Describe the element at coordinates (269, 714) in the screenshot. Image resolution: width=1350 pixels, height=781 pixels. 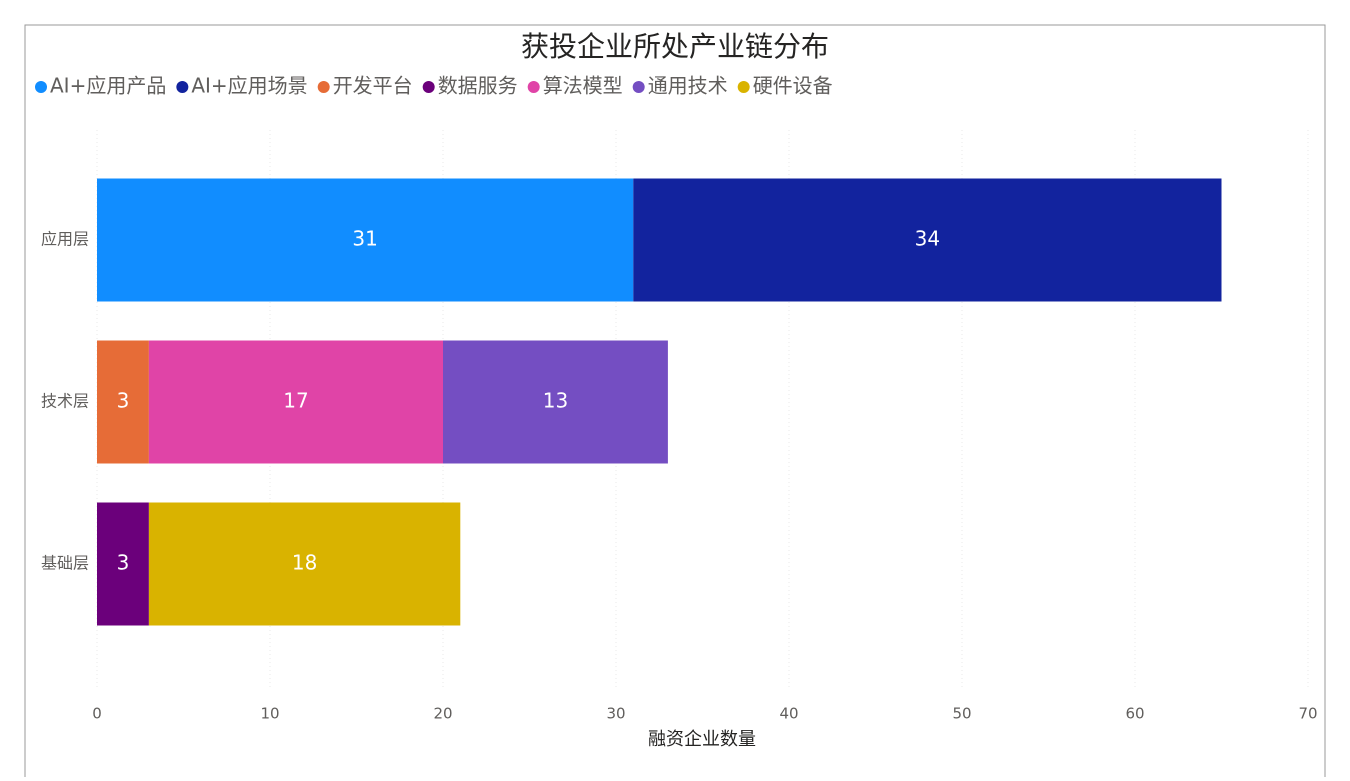
I see `x-tick-label: 10` at that location.